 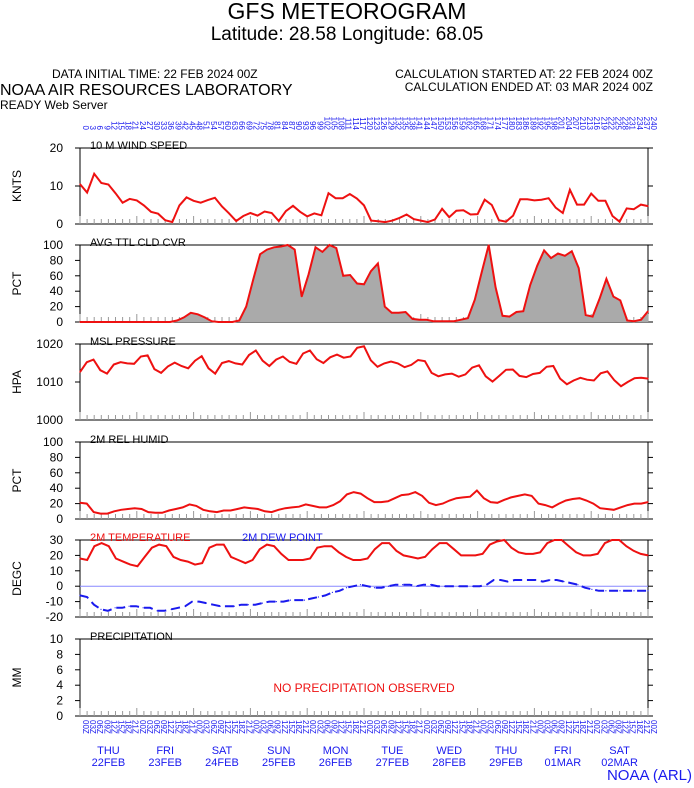 What do you see at coordinates (222, 763) in the screenshot?
I see `date-label: 24FEB` at bounding box center [222, 763].